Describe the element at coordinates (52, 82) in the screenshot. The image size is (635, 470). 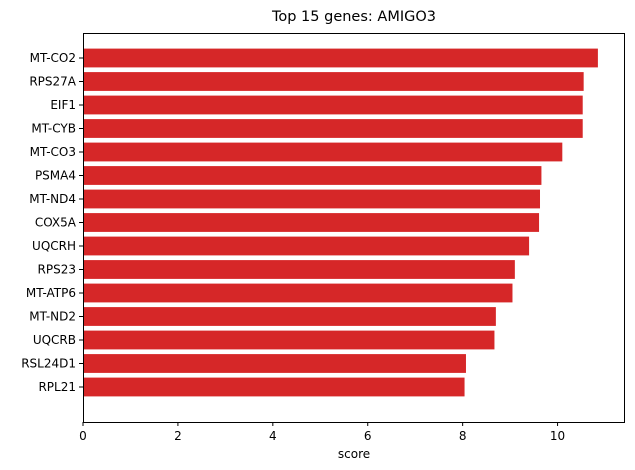
I see `y-tick-label-rps27a: RPS27A` at that location.